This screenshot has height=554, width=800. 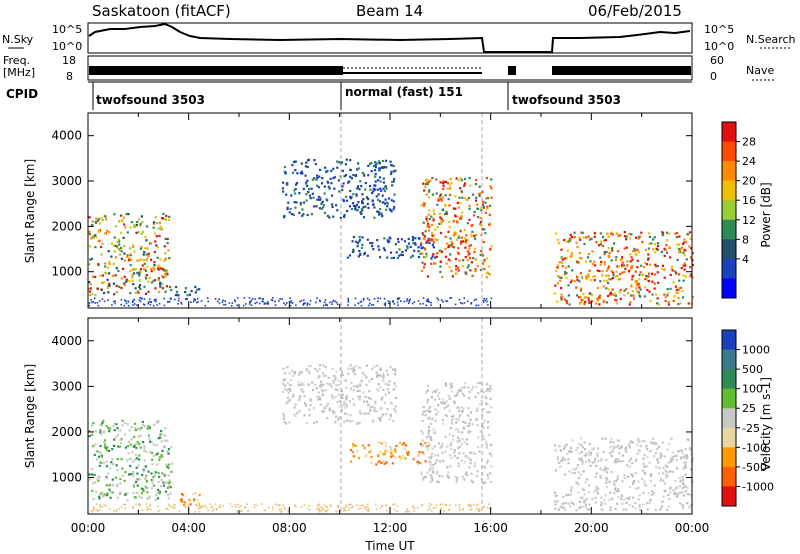 I want to click on colorbar-tick-label: 8, so click(x=745, y=239).